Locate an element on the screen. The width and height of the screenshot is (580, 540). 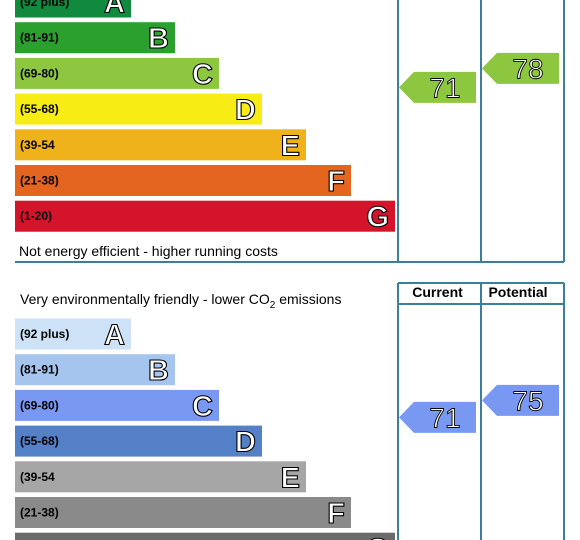
header-caption-tail: emissions is located at coordinates (308, 299).